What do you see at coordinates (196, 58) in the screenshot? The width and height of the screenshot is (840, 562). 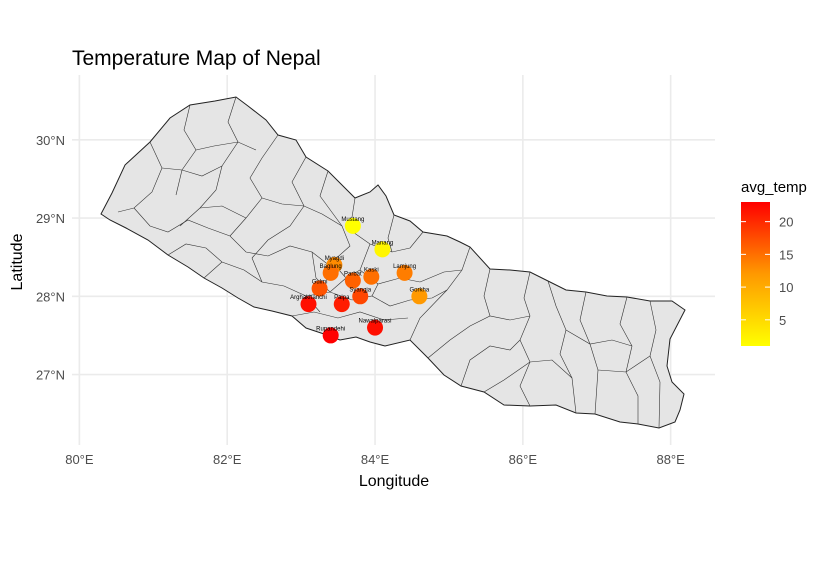 I see `chart-title: Temperature Map of Nepal` at bounding box center [196, 58].